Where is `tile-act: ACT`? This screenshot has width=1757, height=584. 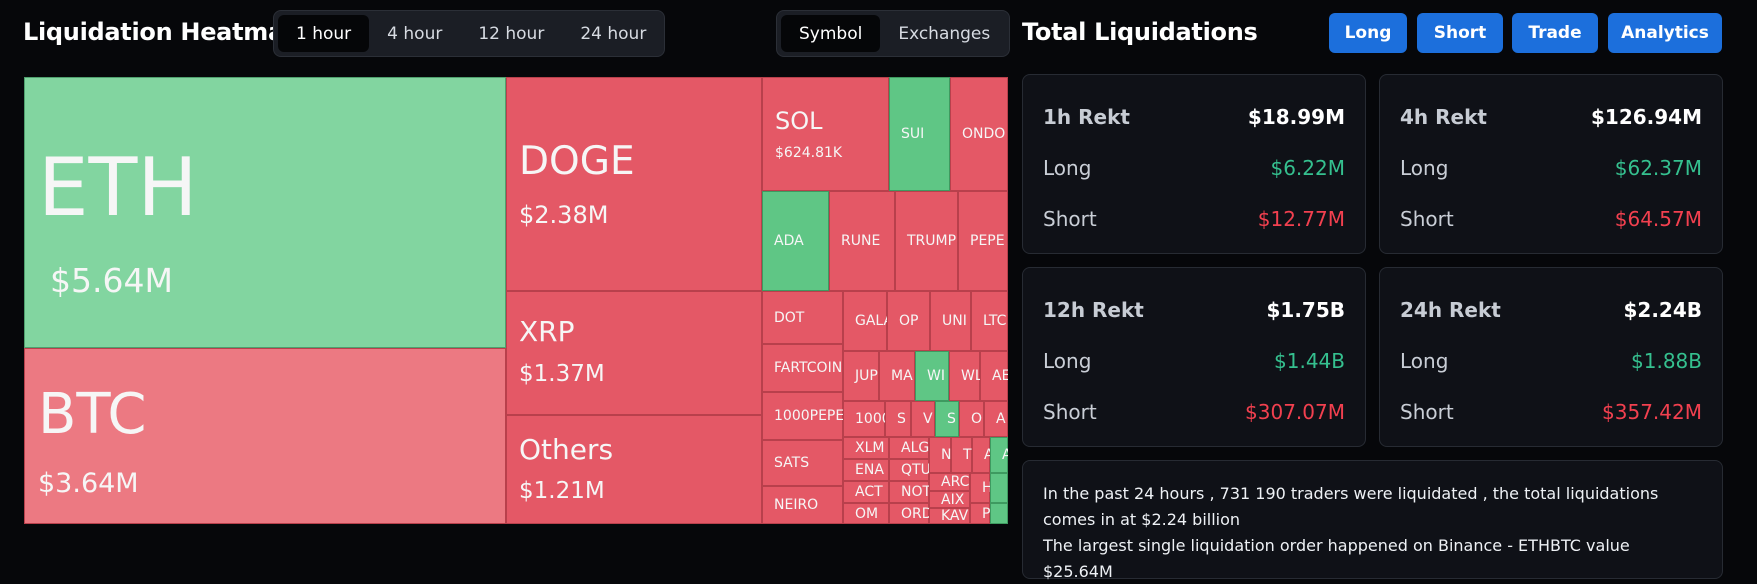 tile-act: ACT is located at coordinates (866, 492).